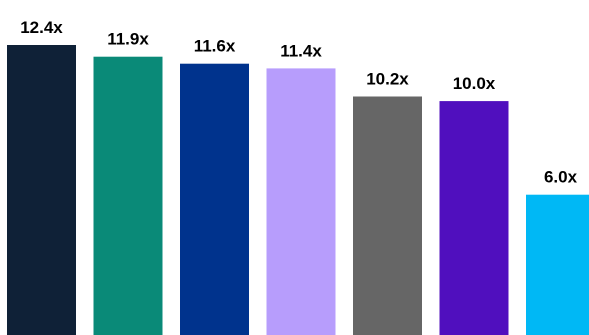  What do you see at coordinates (387, 79) in the screenshot?
I see `data-label-5: 10.2x` at bounding box center [387, 79].